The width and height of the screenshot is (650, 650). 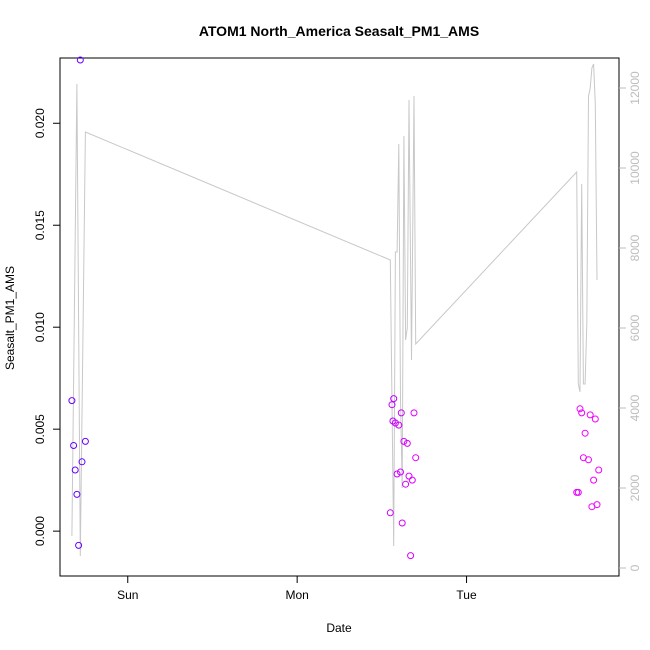 I want to click on x-axis-label: Date, so click(x=339, y=628).